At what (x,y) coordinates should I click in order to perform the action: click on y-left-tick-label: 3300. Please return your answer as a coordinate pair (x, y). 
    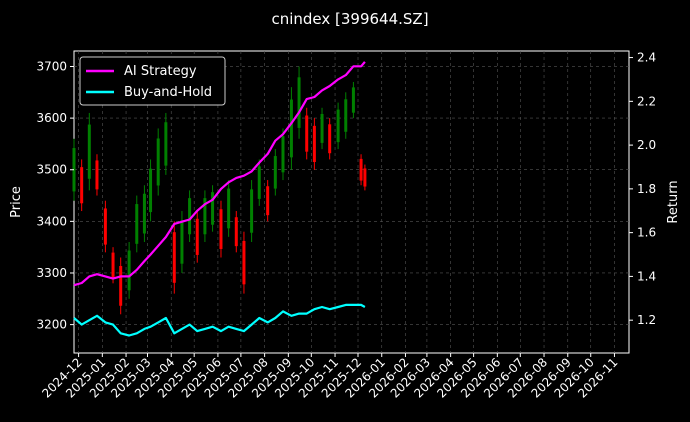
    Looking at the image, I should click on (51, 273).